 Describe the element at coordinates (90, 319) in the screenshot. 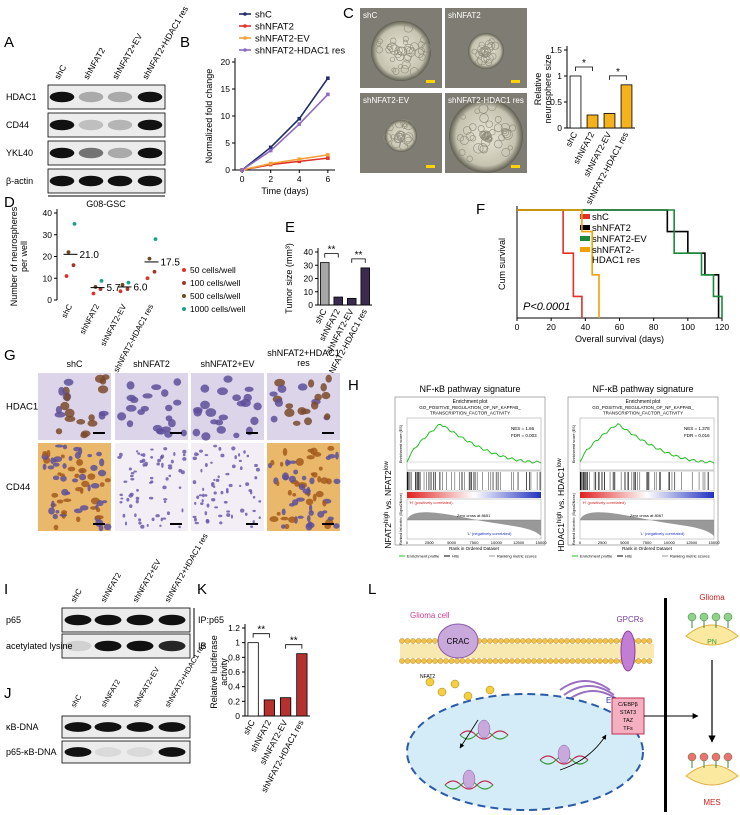

I see `x-tick-label: shNFAT2` at that location.